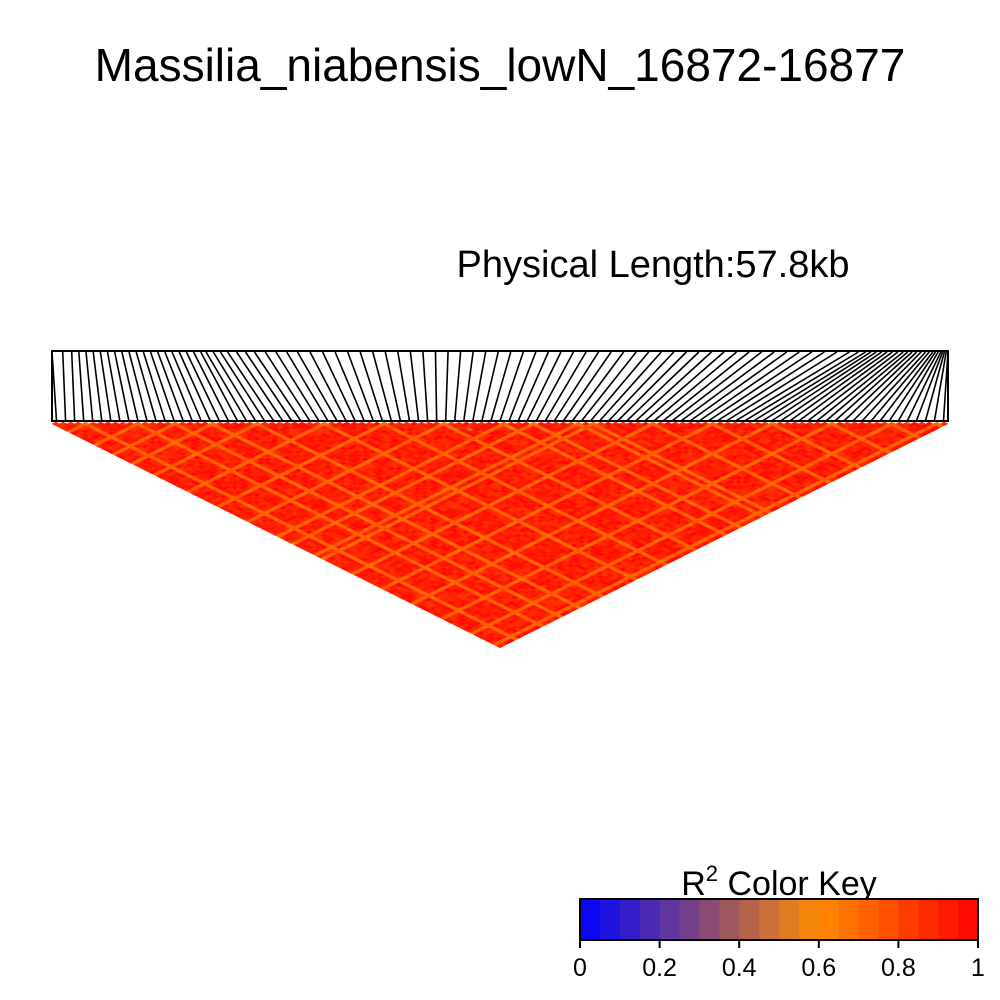 This screenshot has height=1000, width=1000. Describe the element at coordinates (500, 65) in the screenshot. I see `chart-title: Massilia_niabensis_lowN_16872-16877` at that location.